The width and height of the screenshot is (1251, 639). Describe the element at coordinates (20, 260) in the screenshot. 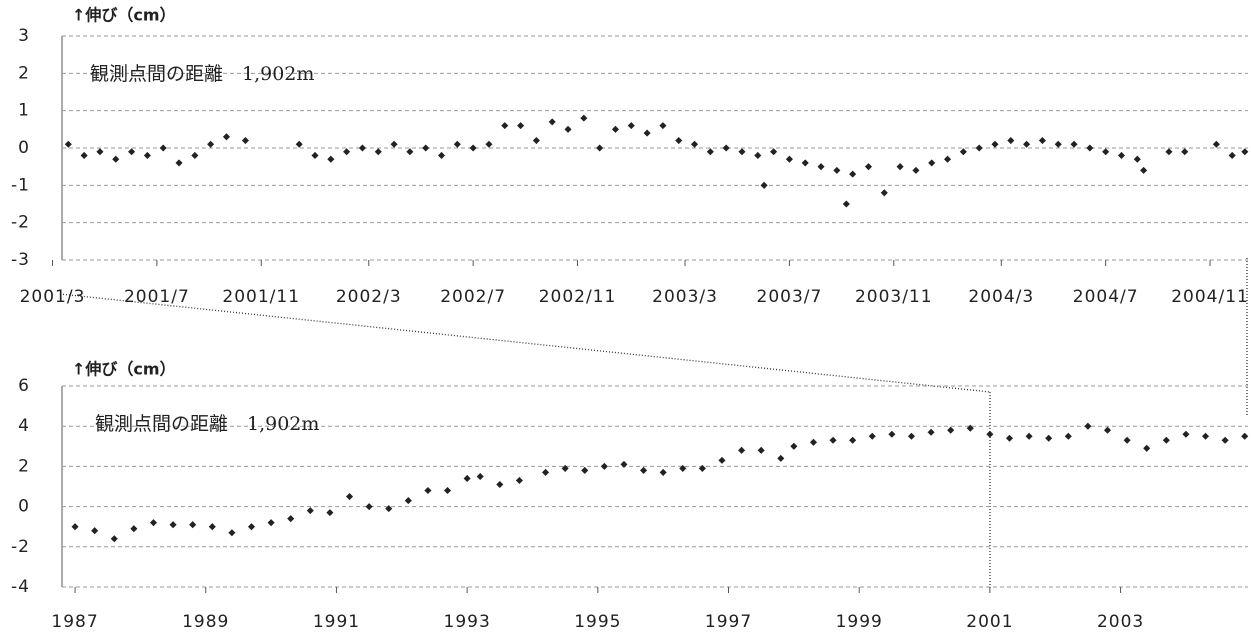

I see `y-tick-label: -3` at that location.